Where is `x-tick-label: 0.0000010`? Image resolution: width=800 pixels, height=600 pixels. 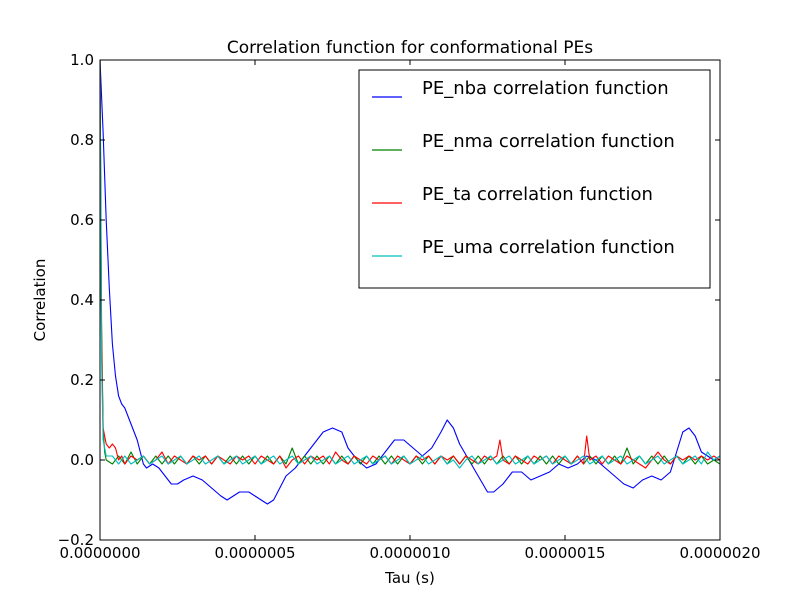 x-tick-label: 0.0000010 is located at coordinates (409, 553).